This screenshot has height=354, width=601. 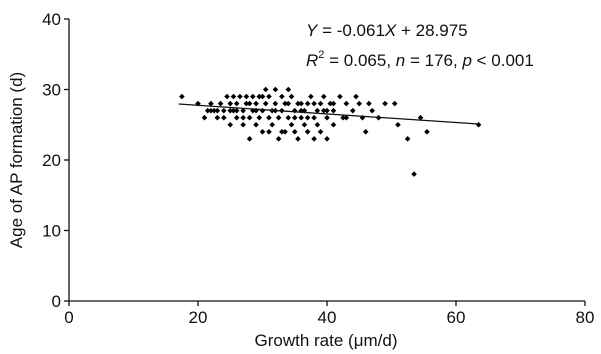 What do you see at coordinates (321, 55) in the screenshot?
I see `stats-r-superscript: 2` at bounding box center [321, 55].